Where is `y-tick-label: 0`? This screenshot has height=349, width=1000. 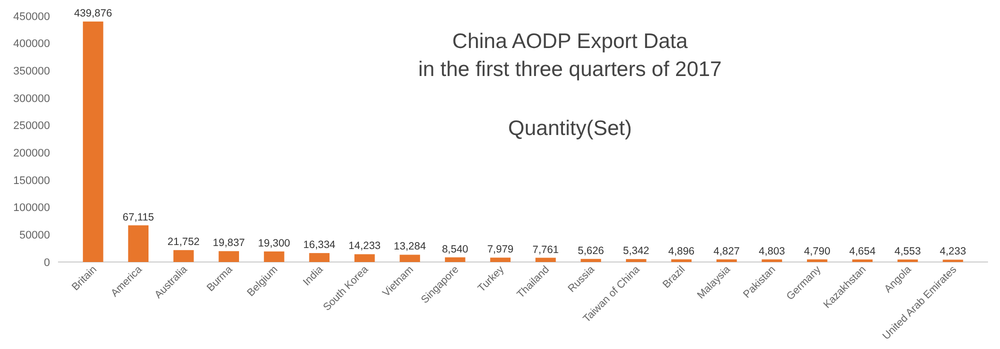
y-tick-label: 0 is located at coordinates (47, 262).